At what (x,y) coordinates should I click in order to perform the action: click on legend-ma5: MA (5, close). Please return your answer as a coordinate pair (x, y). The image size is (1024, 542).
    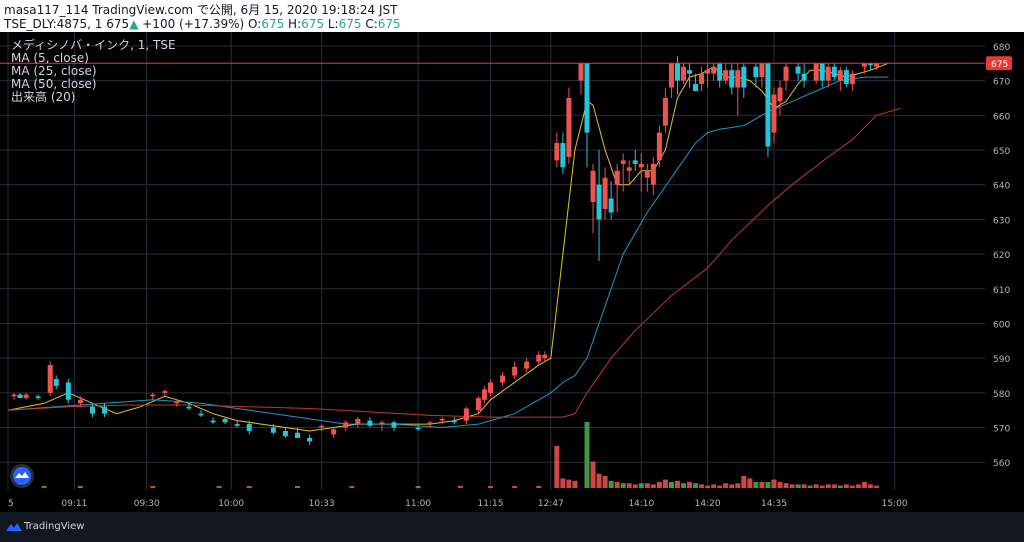
    Looking at the image, I should click on (50, 58).